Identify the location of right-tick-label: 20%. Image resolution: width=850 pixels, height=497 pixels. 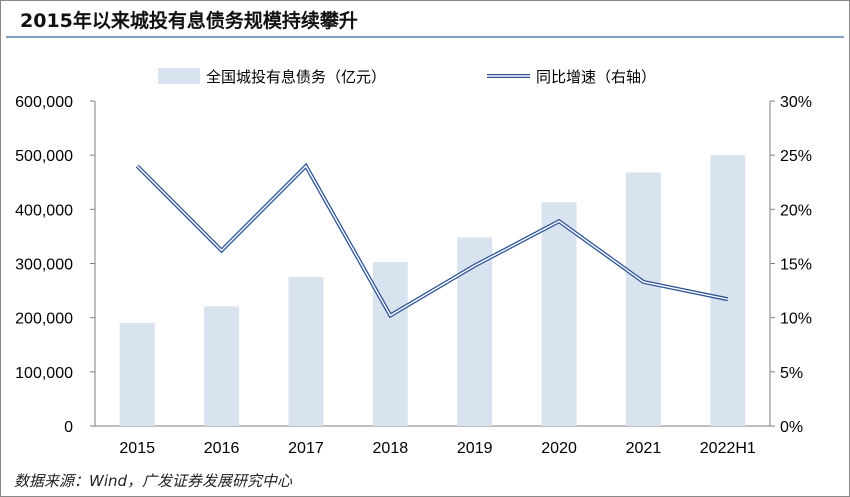
(796, 210).